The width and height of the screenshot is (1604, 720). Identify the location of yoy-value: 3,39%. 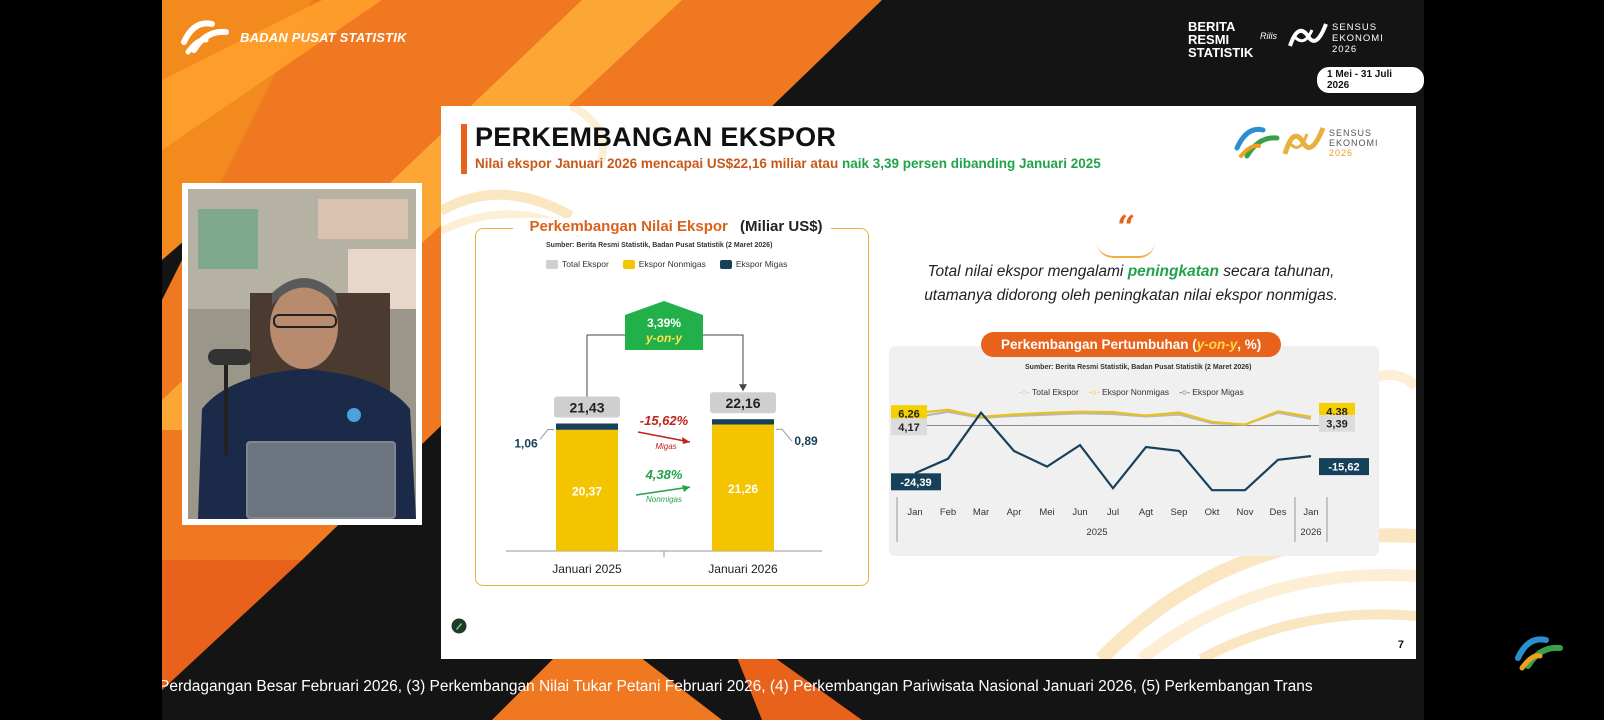
(664, 323).